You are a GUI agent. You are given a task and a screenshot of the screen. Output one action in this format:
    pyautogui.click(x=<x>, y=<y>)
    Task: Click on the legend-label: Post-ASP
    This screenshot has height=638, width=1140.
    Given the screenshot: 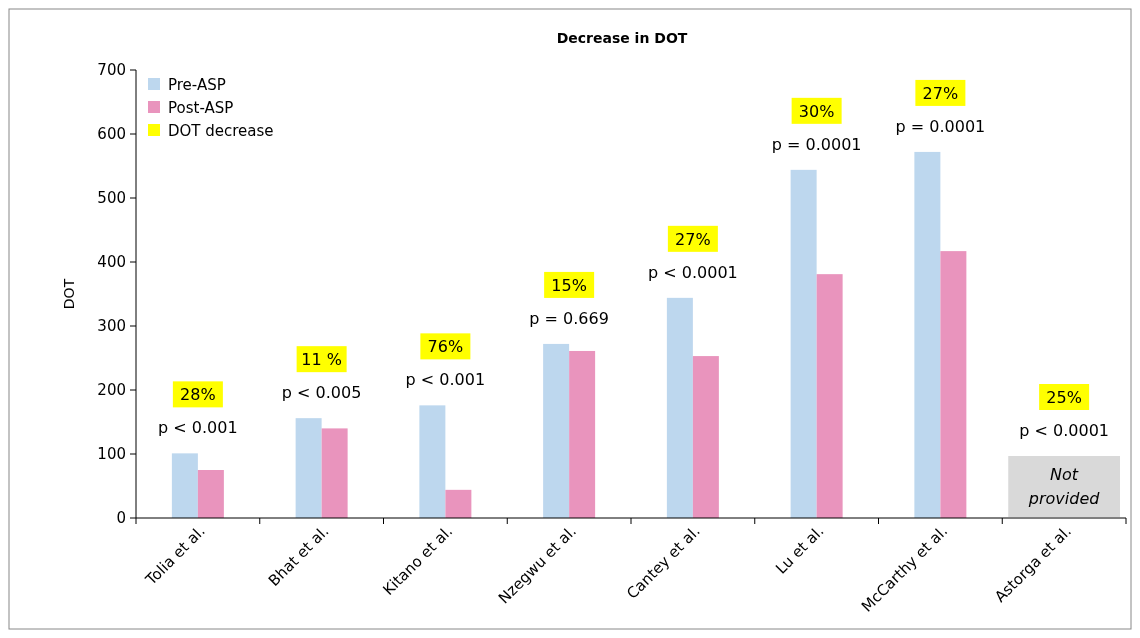 What is the action you would take?
    pyautogui.click(x=201, y=108)
    